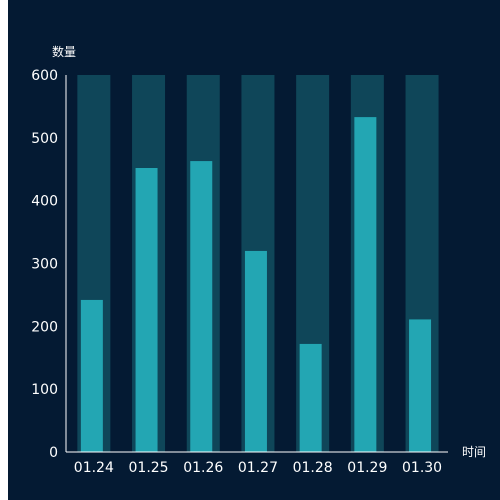 The image size is (500, 500). Describe the element at coordinates (146, 309) in the screenshot. I see `bar-01.25` at that location.